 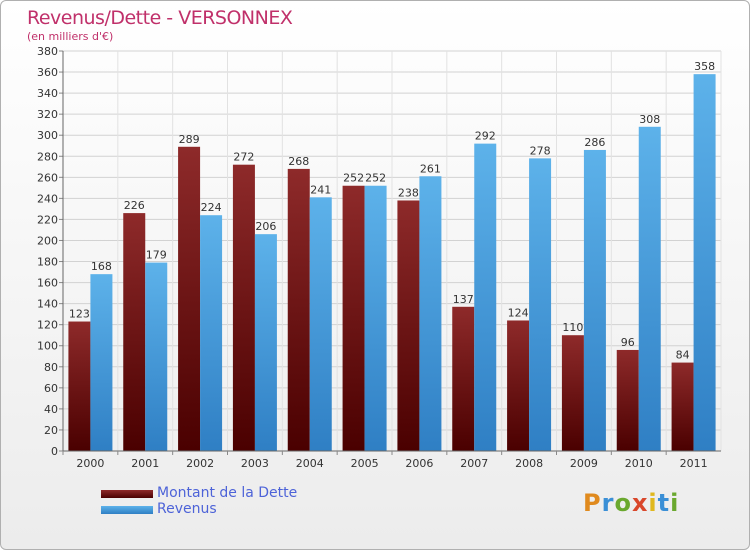 What do you see at coordinates (664, 503) in the screenshot?
I see `logo-letter: t` at bounding box center [664, 503].